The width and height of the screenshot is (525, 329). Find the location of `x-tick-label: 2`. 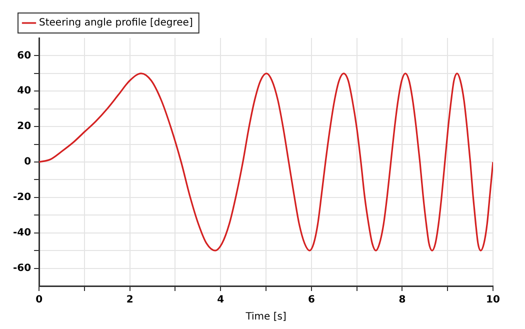

x-tick-label: 2 is located at coordinates (130, 300).